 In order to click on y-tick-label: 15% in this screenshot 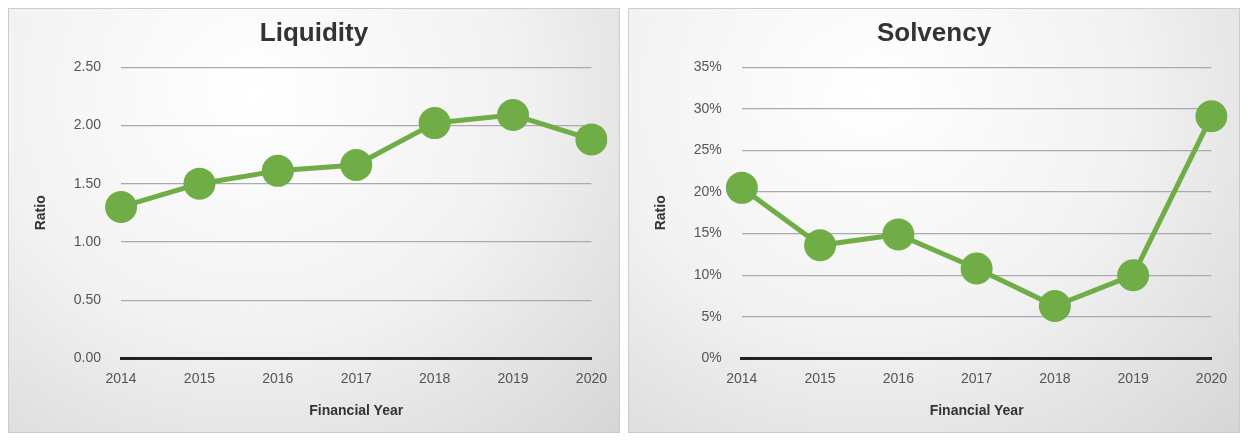, I will do `click(707, 232)`.